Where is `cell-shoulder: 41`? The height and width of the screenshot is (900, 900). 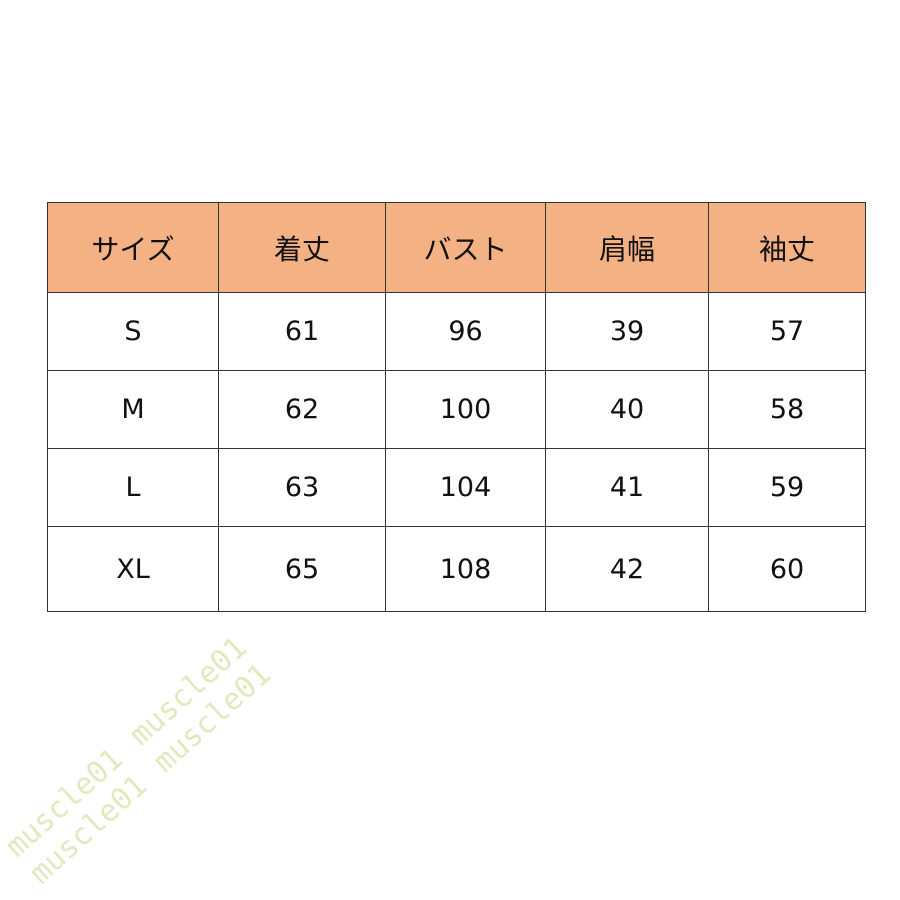
cell-shoulder: 41 is located at coordinates (627, 487).